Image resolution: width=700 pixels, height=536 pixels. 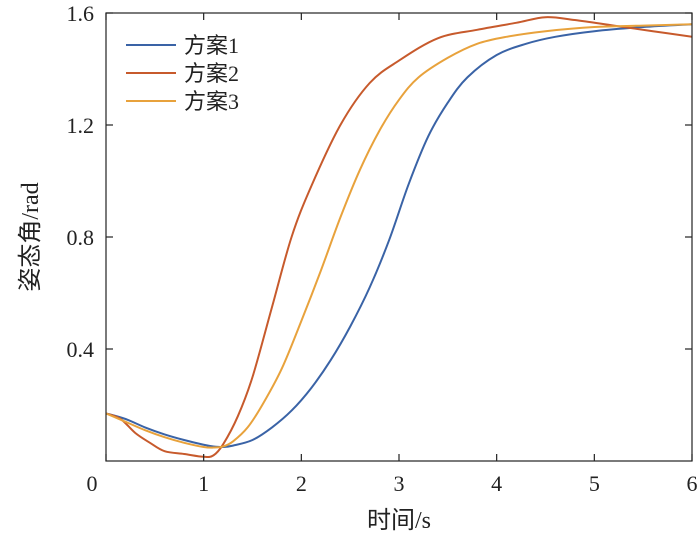 I want to click on origin-tick-label: 0, so click(x=92, y=483).